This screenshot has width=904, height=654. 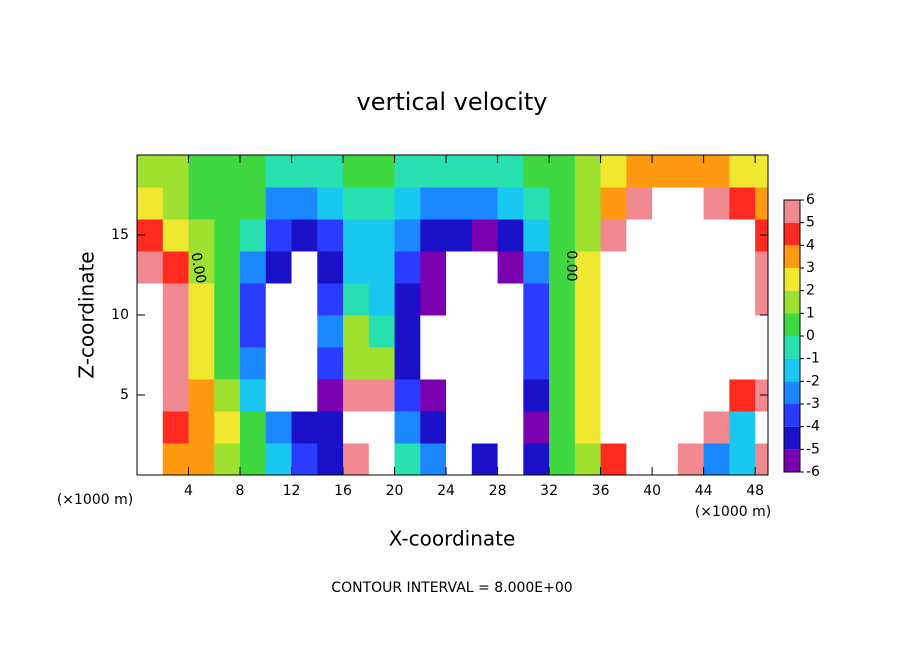 What do you see at coordinates (451, 588) in the screenshot?
I see `footer: CONTOUR INTERVAL = 8.000E+00` at bounding box center [451, 588].